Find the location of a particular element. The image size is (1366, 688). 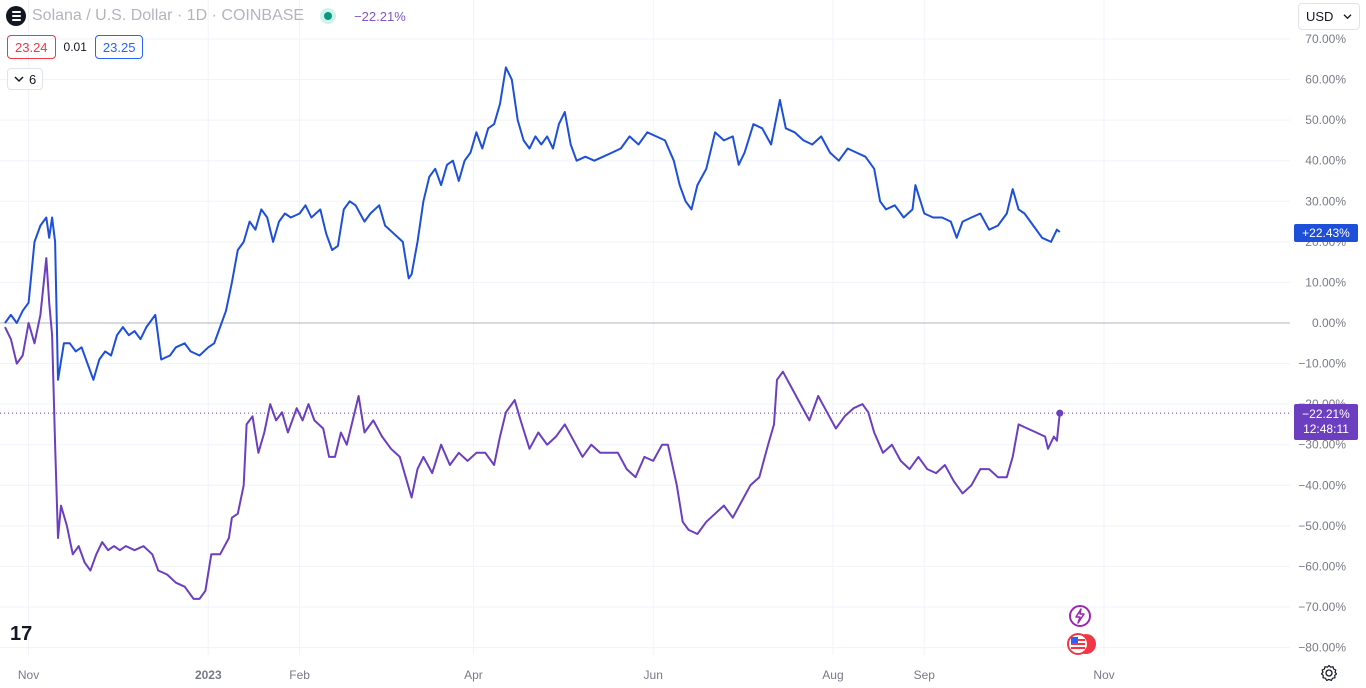

x-tick-label: 2023 is located at coordinates (208, 675).